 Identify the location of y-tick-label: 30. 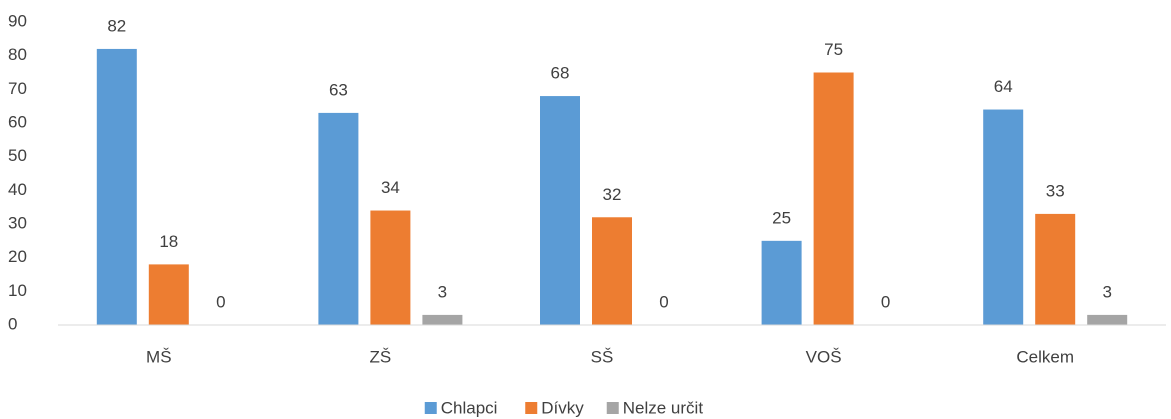
(17, 222).